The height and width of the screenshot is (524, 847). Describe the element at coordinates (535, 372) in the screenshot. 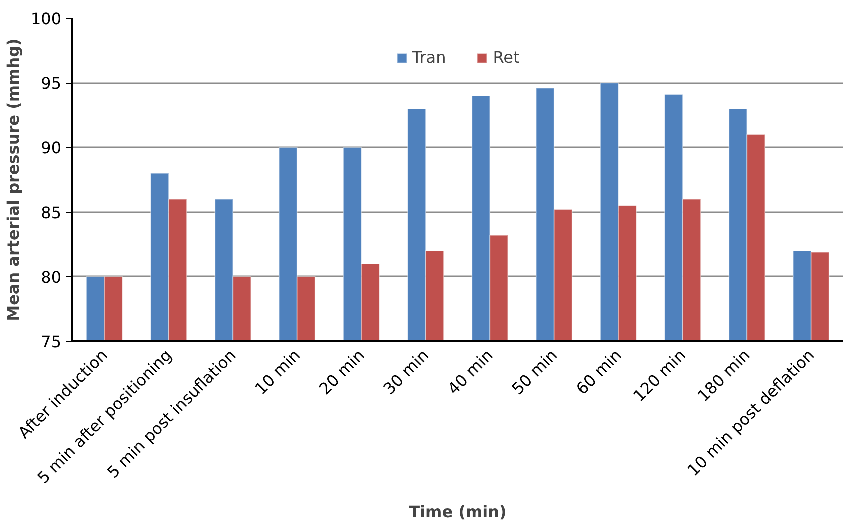

I see `x-tick-label: 50 min` at that location.